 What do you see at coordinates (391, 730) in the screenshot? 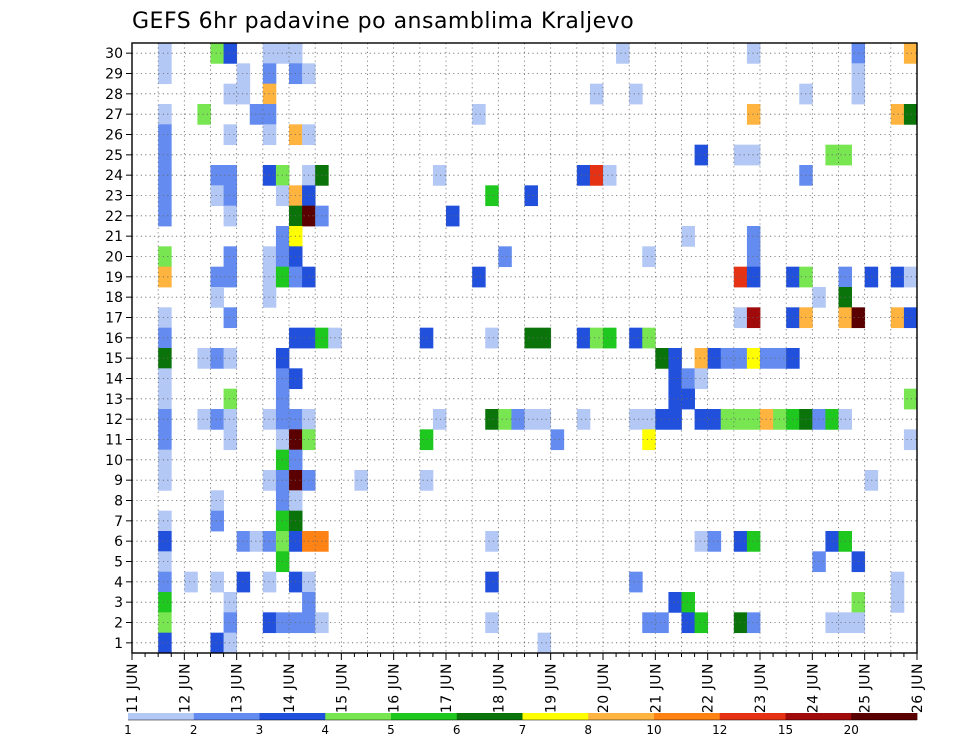
I see `color-scale-label: 5` at bounding box center [391, 730].